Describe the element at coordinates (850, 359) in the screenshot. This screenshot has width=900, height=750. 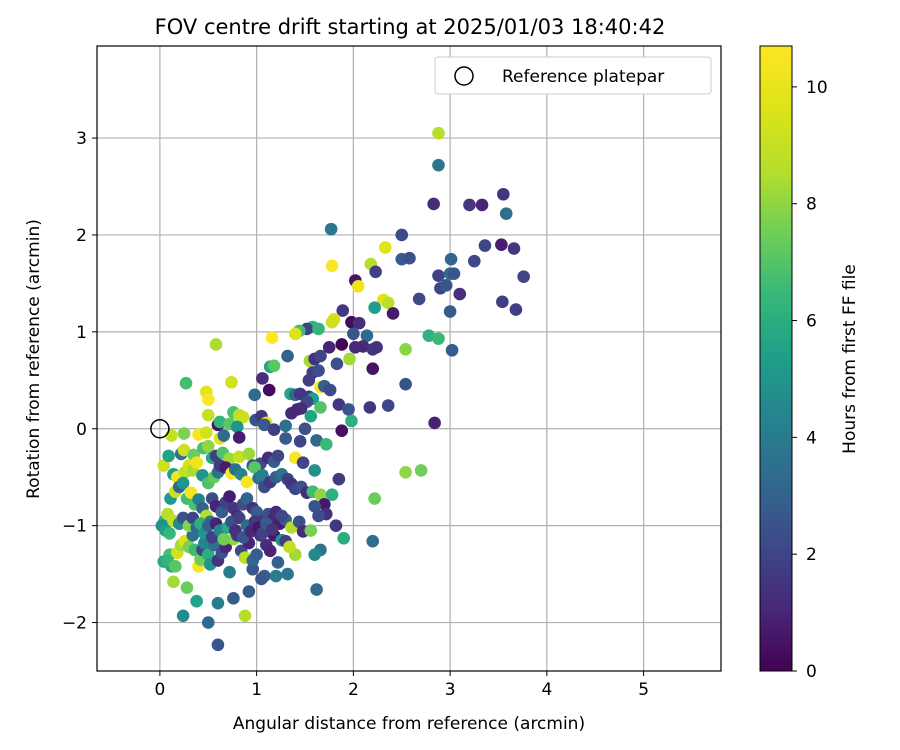
I see `colorbar-label: Hours from first FF file` at that location.